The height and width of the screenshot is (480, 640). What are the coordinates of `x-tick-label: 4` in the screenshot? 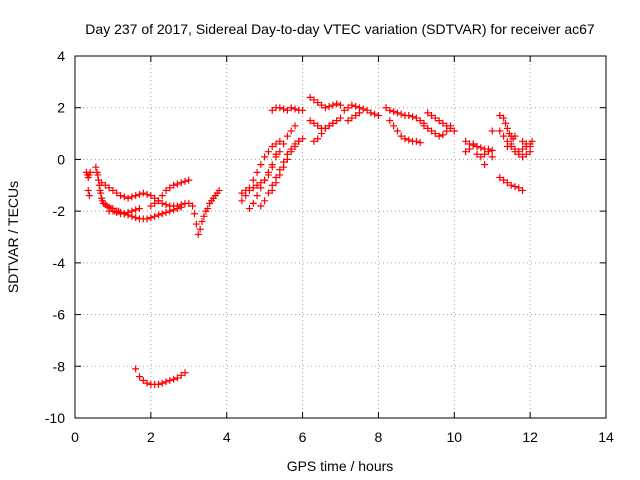 It's located at (227, 437).